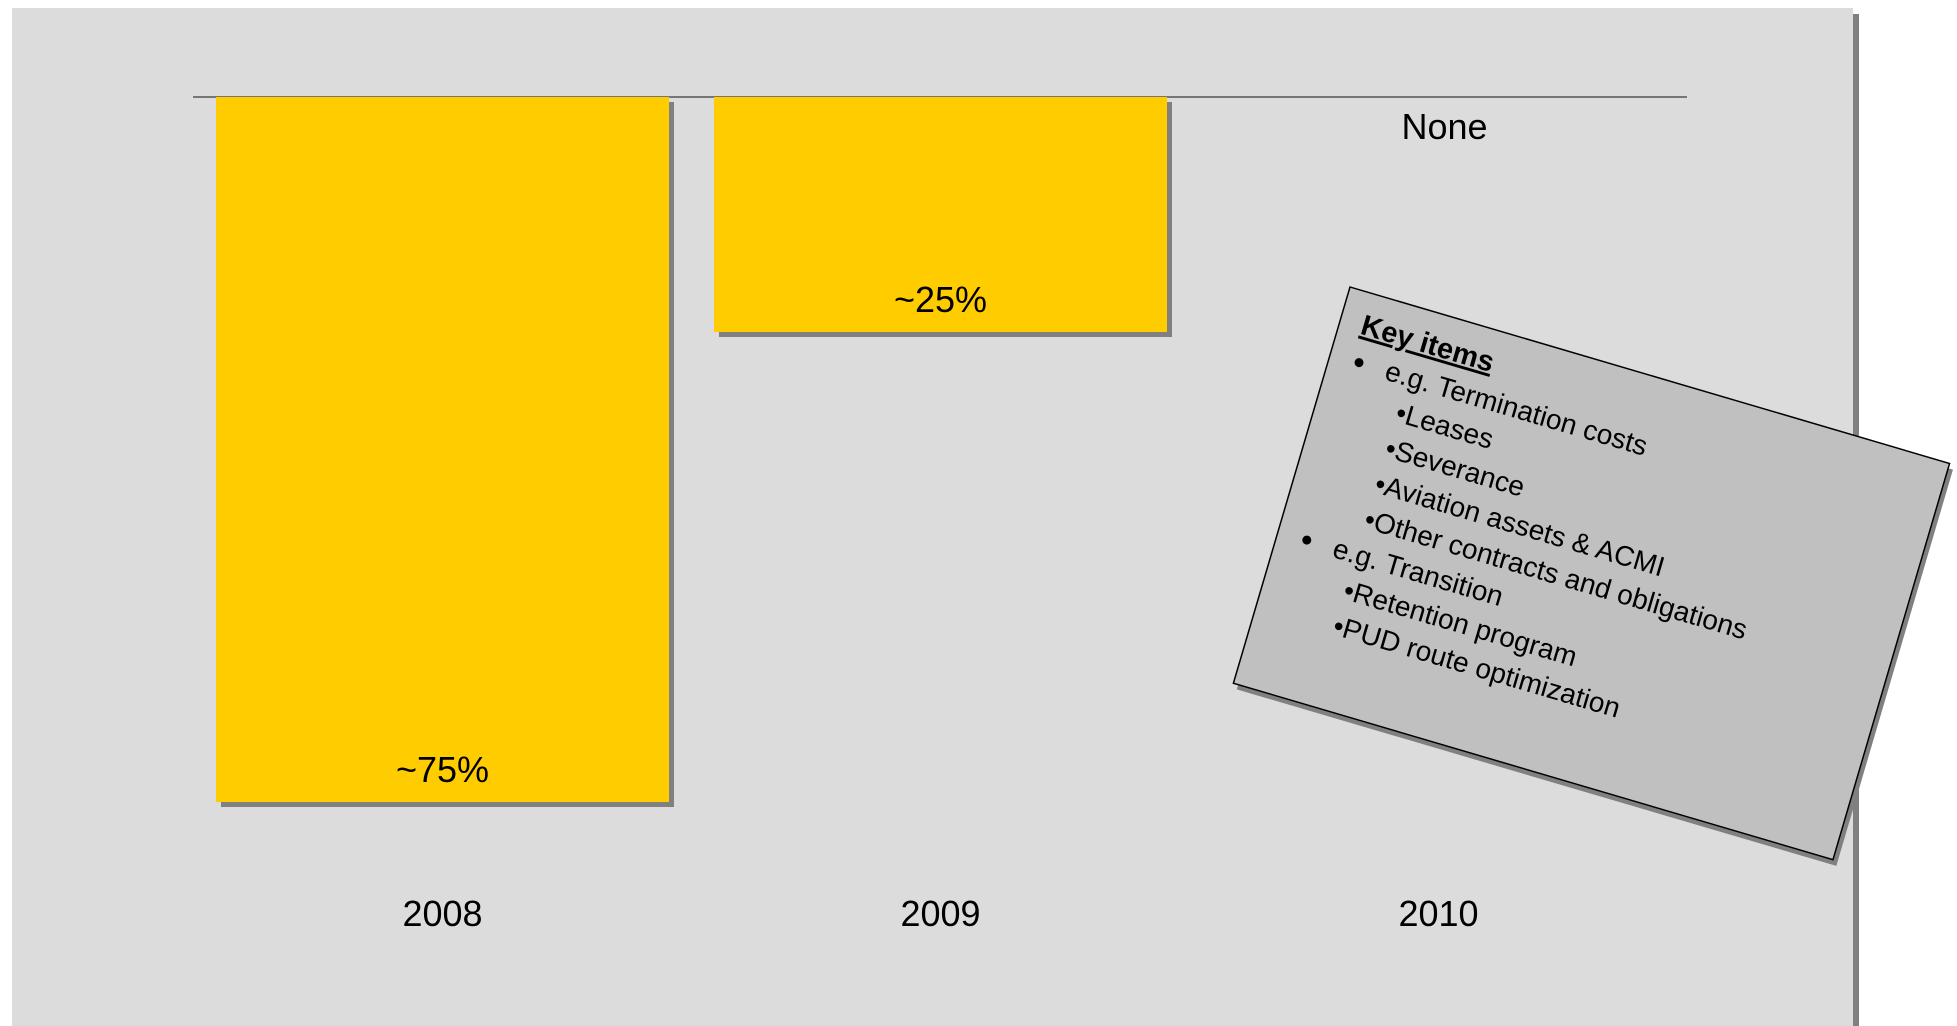 The height and width of the screenshot is (1026, 1957). I want to click on value-label: None, so click(1444, 126).